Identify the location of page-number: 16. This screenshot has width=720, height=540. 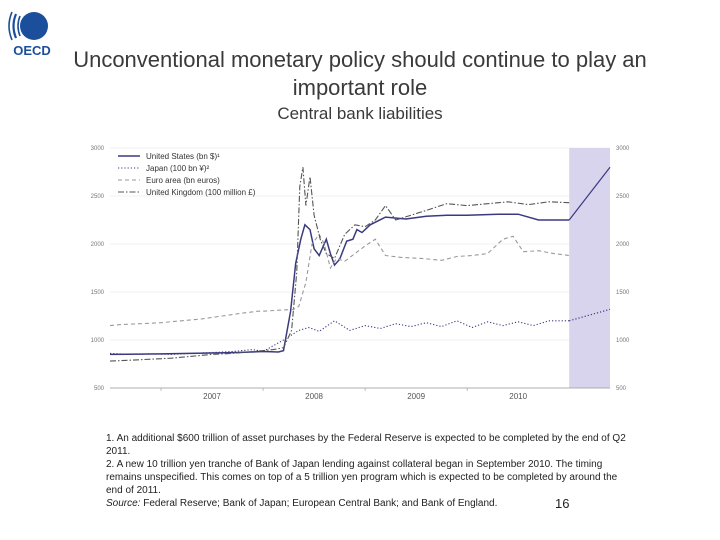
(562, 503).